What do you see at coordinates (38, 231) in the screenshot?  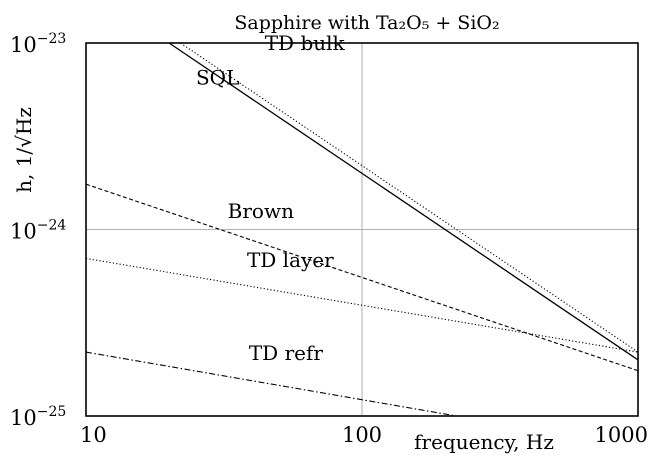 I see `y-tick-label: 10−24` at bounding box center [38, 231].